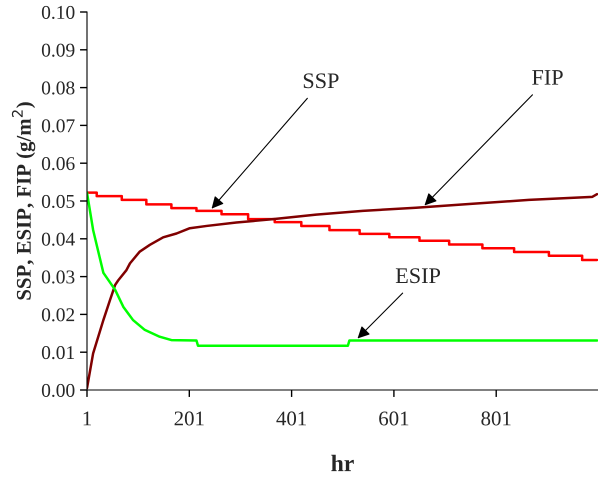 The image size is (598, 490). What do you see at coordinates (58, 88) in the screenshot?
I see `y-tick-label: 0.08` at bounding box center [58, 88].